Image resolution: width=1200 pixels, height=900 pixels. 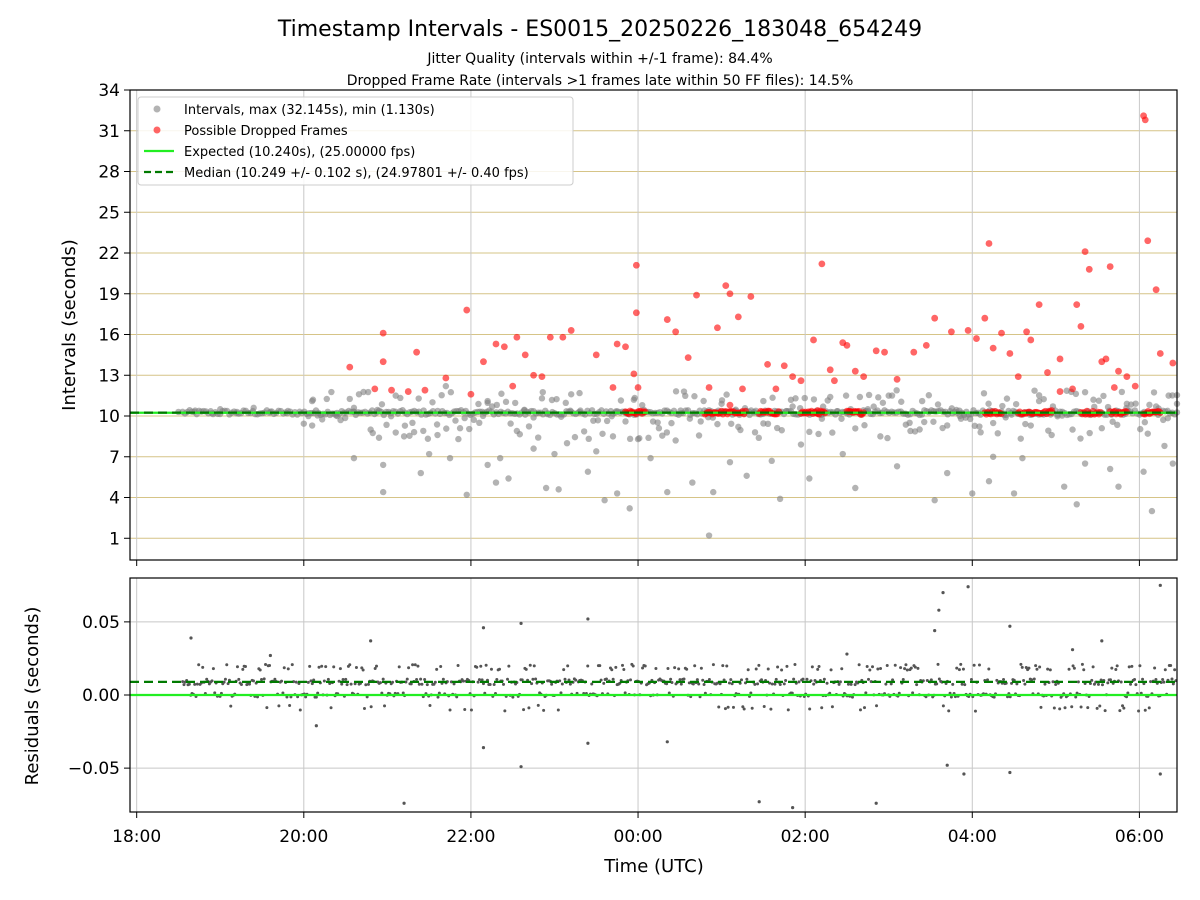 I want to click on top-ytick-label: 34, so click(x=109, y=91).